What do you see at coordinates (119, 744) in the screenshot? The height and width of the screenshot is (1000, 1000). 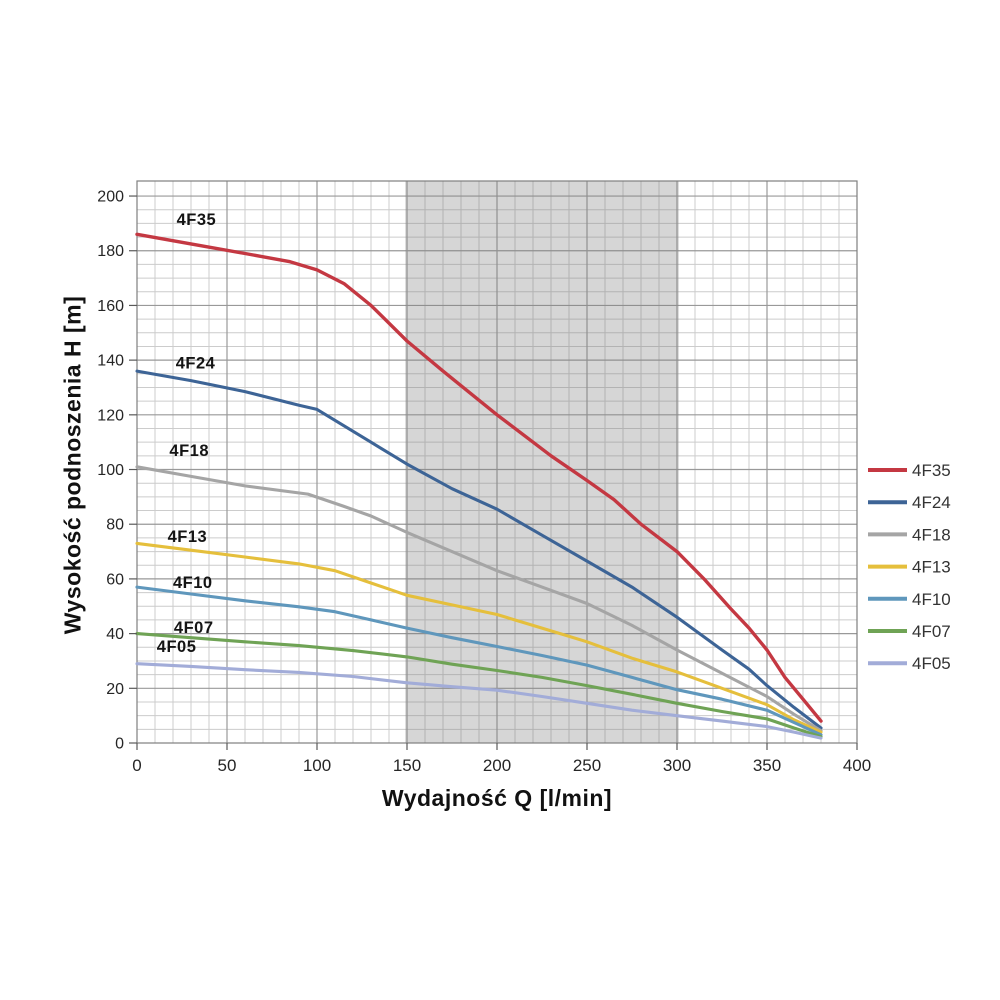 I see `y-tick-label: 0` at bounding box center [119, 744].